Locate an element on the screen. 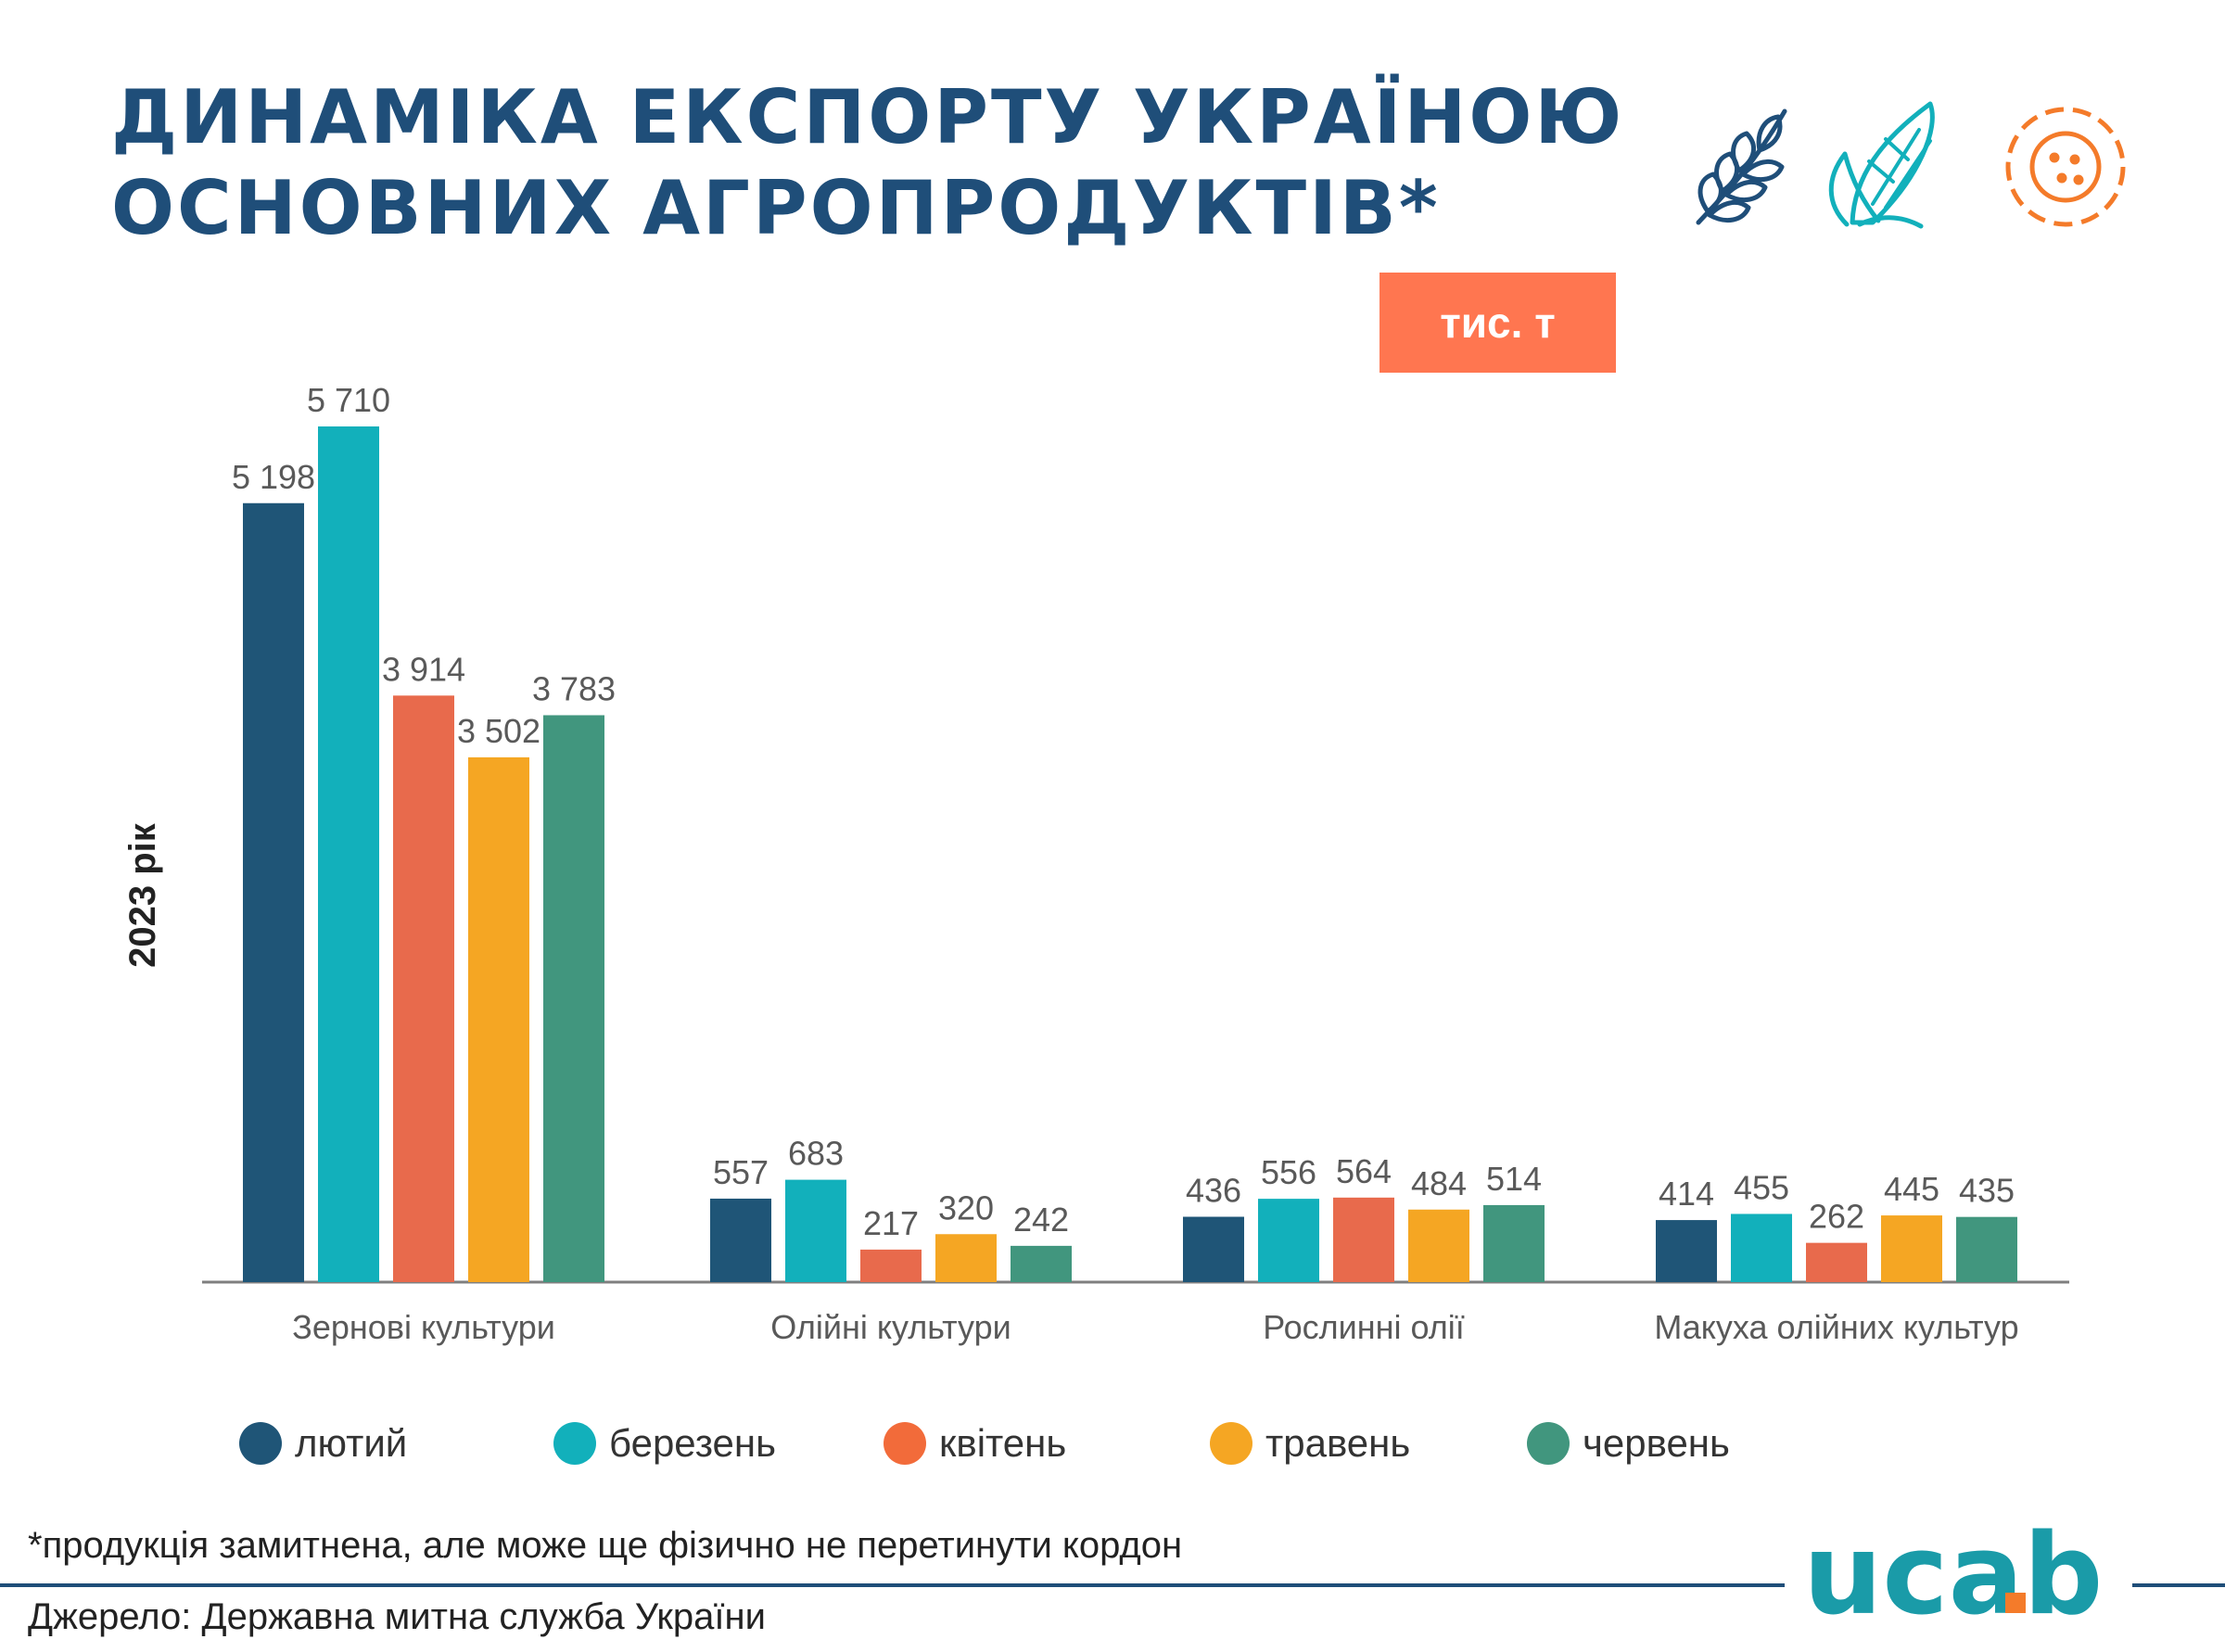 This screenshot has height=1652, width=2225. value-label: 556 is located at coordinates (1288, 1172).